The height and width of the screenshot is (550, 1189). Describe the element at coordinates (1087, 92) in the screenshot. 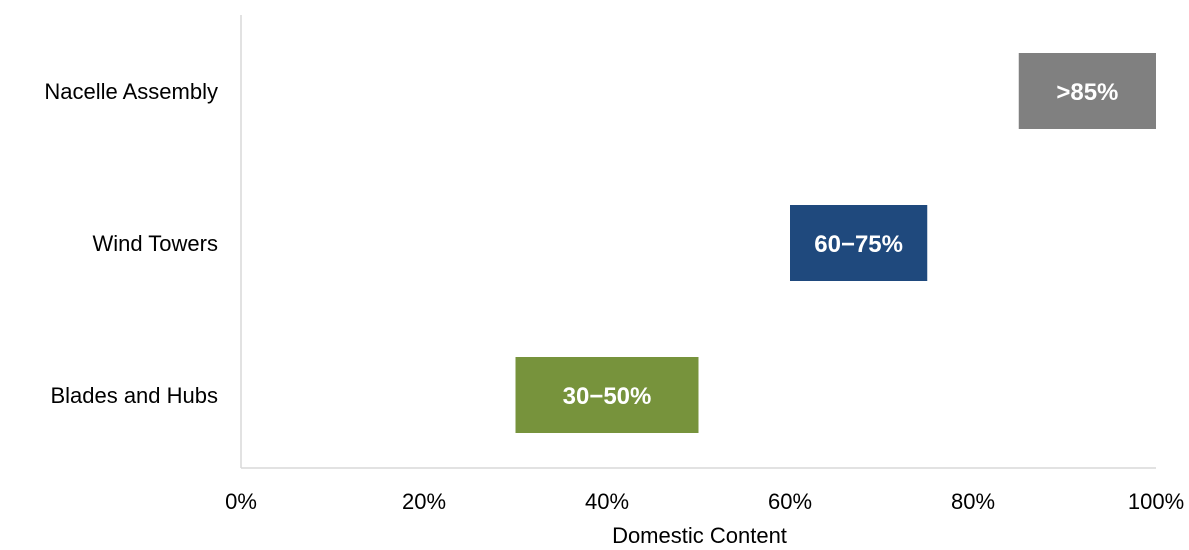

I see `bar-data-label: >85%` at that location.